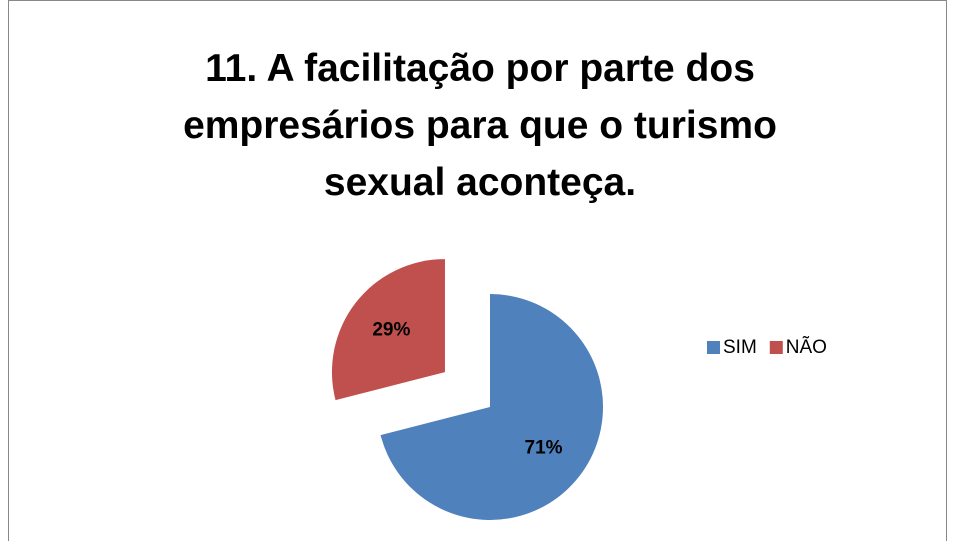  What do you see at coordinates (806, 347) in the screenshot?
I see `legend-label: NÃO` at bounding box center [806, 347].